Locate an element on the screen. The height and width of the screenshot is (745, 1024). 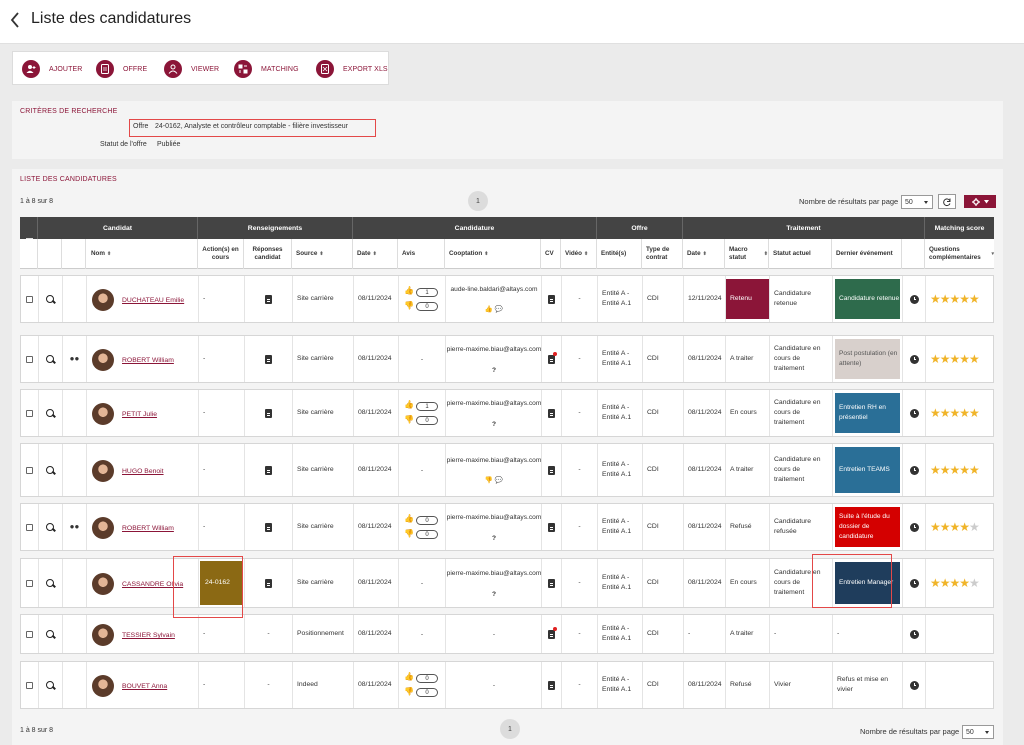
viewer-button: VIEWER is located at coordinates (191, 69).